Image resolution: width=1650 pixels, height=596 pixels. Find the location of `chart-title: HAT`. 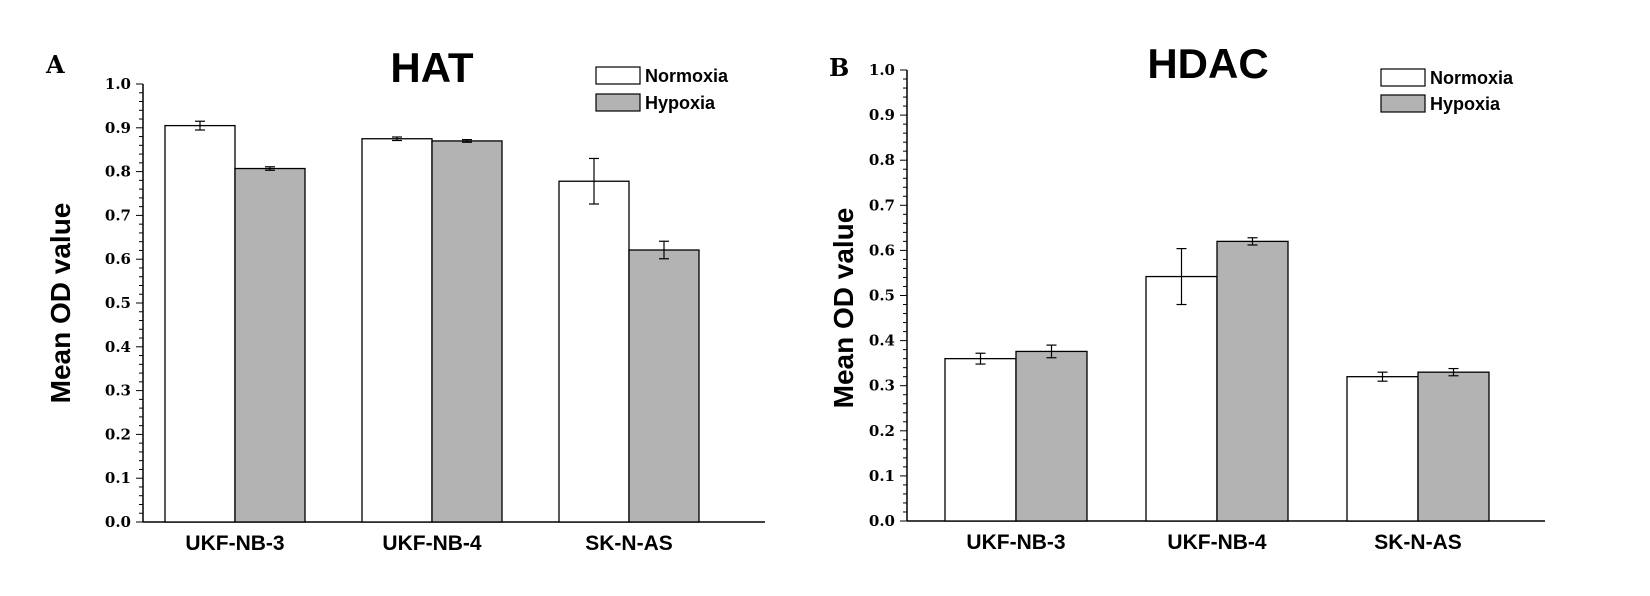

chart-title: HAT is located at coordinates (432, 67).